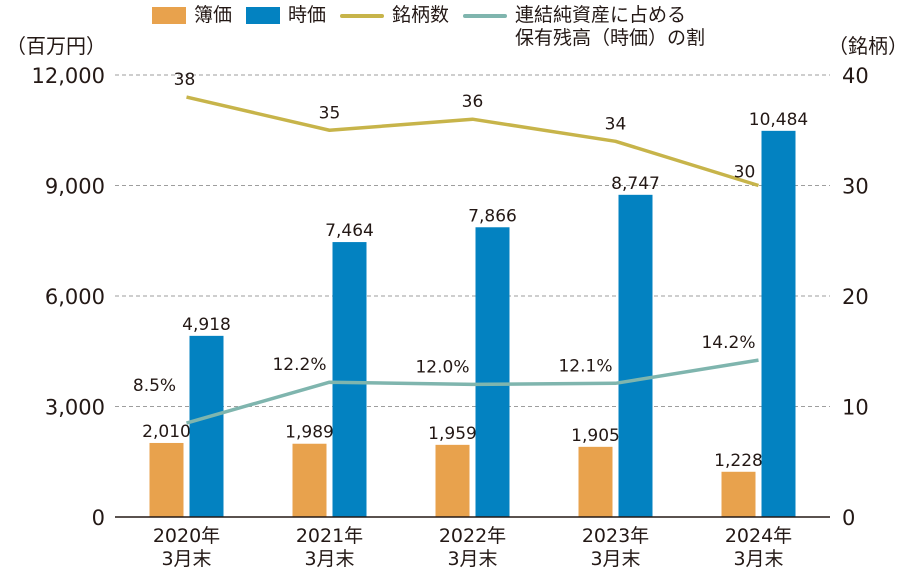  What do you see at coordinates (349, 231) in the screenshot?
I see `bar-value-label: 7,464` at bounding box center [349, 231].